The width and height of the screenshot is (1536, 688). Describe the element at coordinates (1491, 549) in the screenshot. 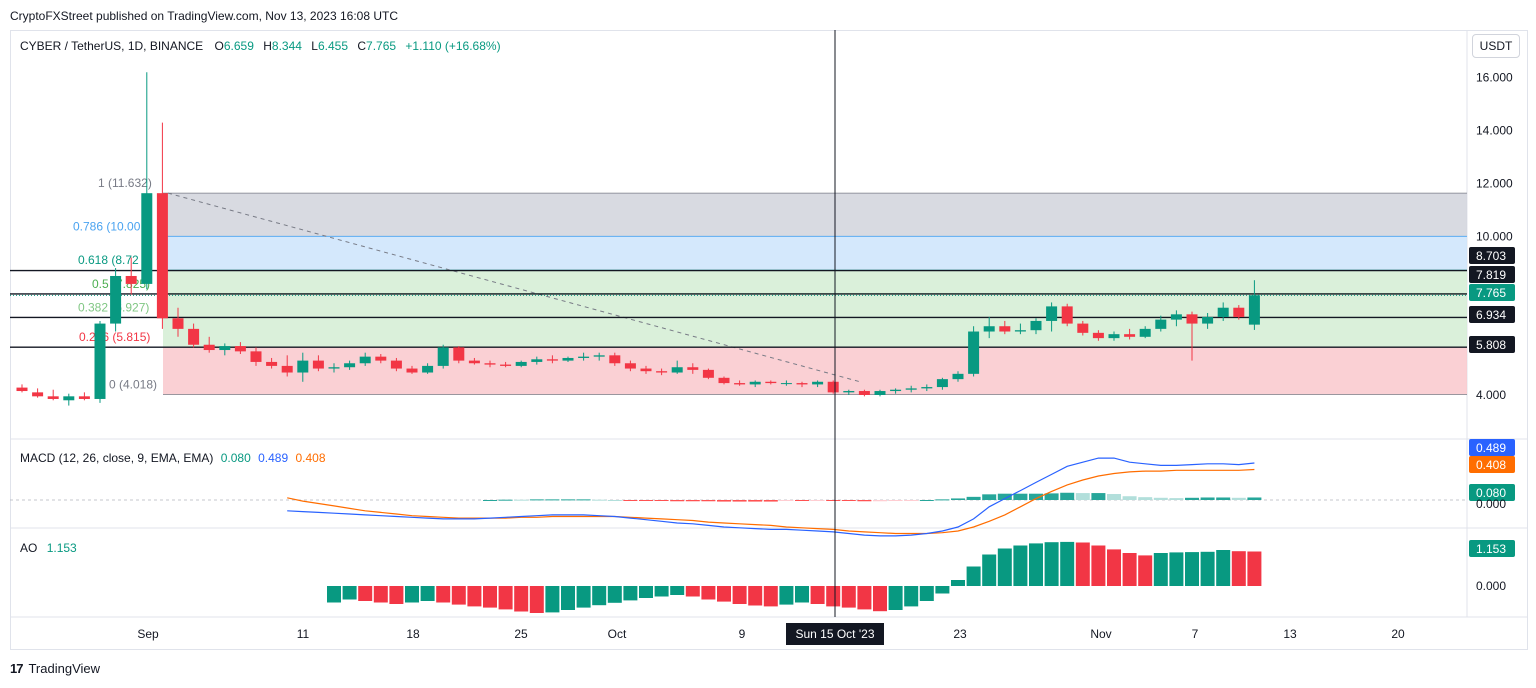

I see `ao-tag-label: 1.153` at that location.